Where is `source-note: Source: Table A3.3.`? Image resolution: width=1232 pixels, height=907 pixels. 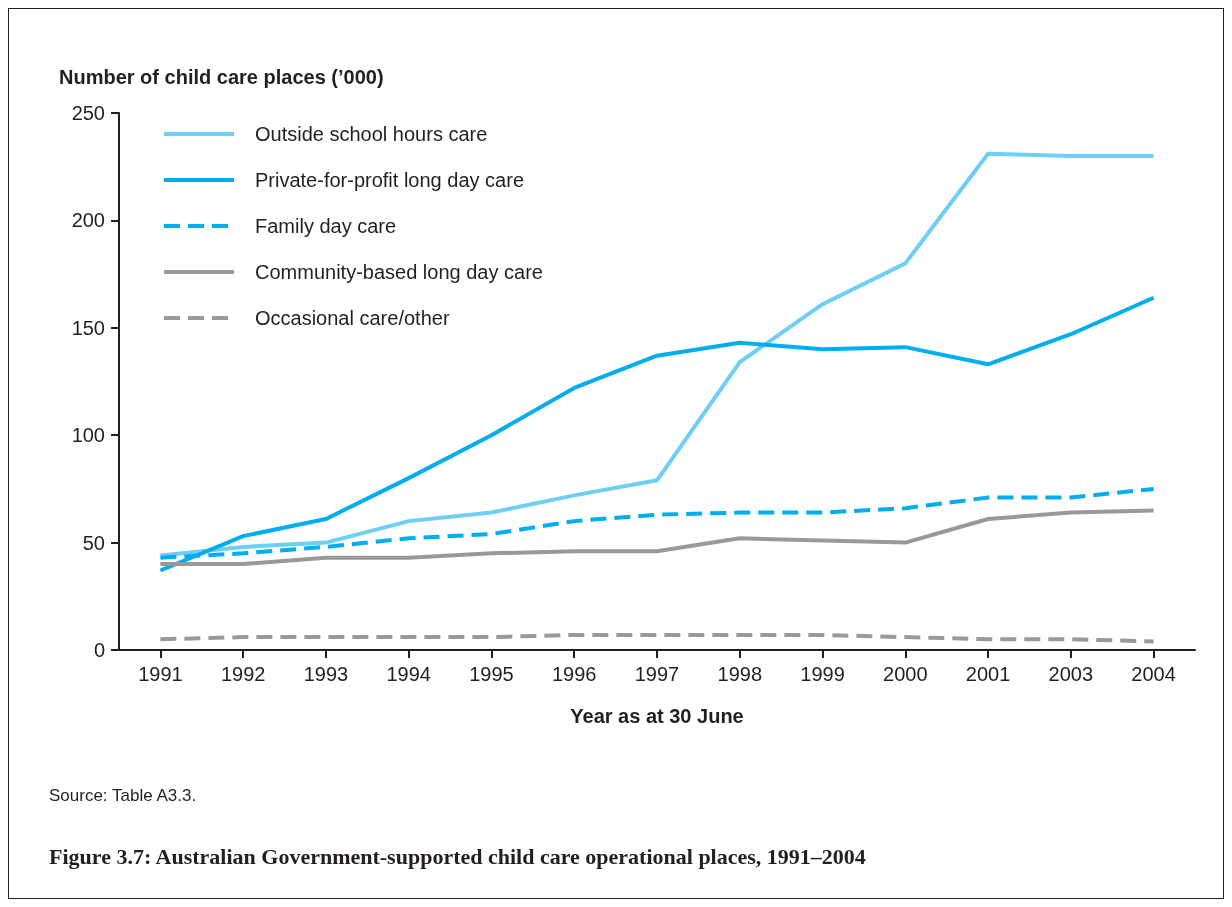 source-note: Source: Table A3.3. is located at coordinates (123, 795).